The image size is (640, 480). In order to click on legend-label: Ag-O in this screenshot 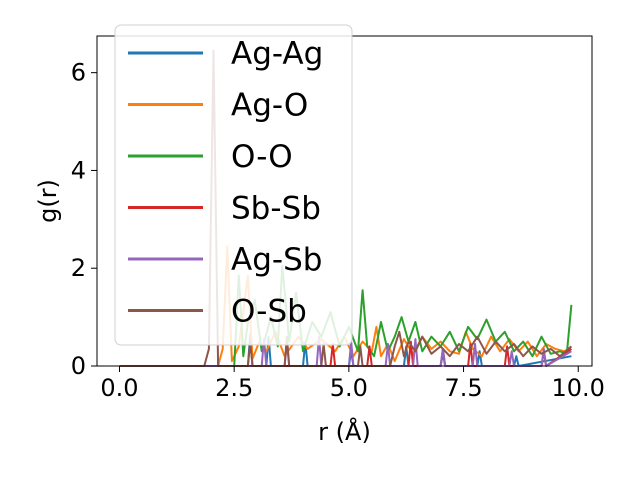, I will do `click(269, 106)`.